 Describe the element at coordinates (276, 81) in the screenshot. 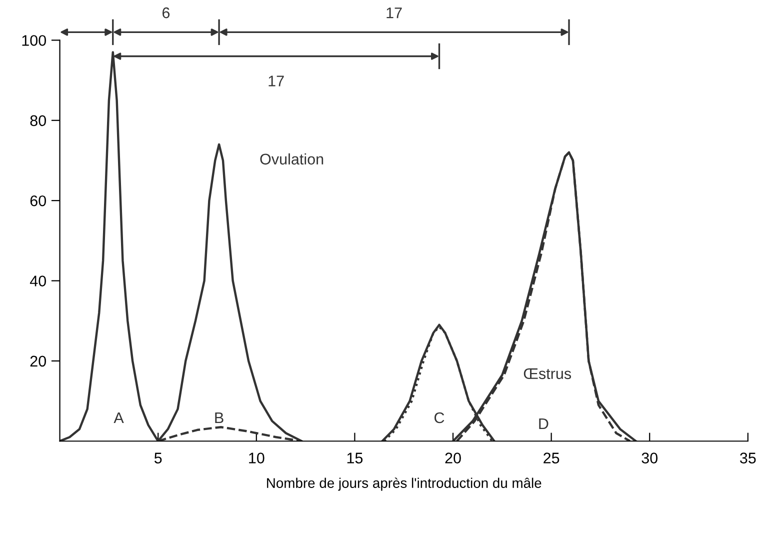

I see `annotation: 17` at that location.